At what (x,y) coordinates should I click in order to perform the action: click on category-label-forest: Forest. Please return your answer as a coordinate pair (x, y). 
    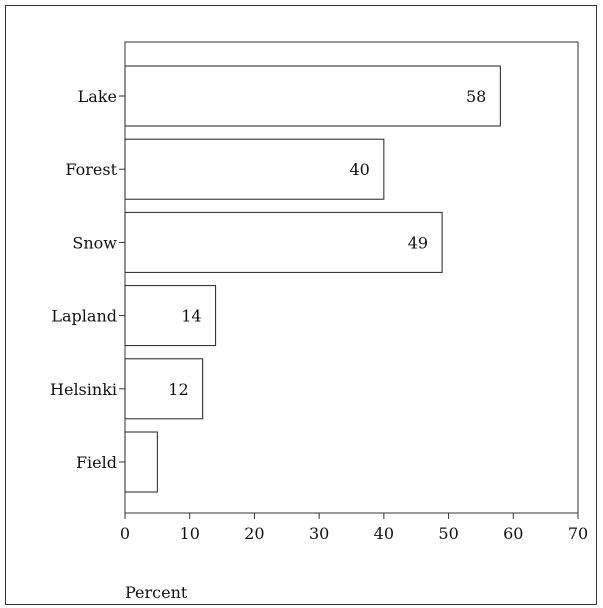
    Looking at the image, I should click on (91, 169).